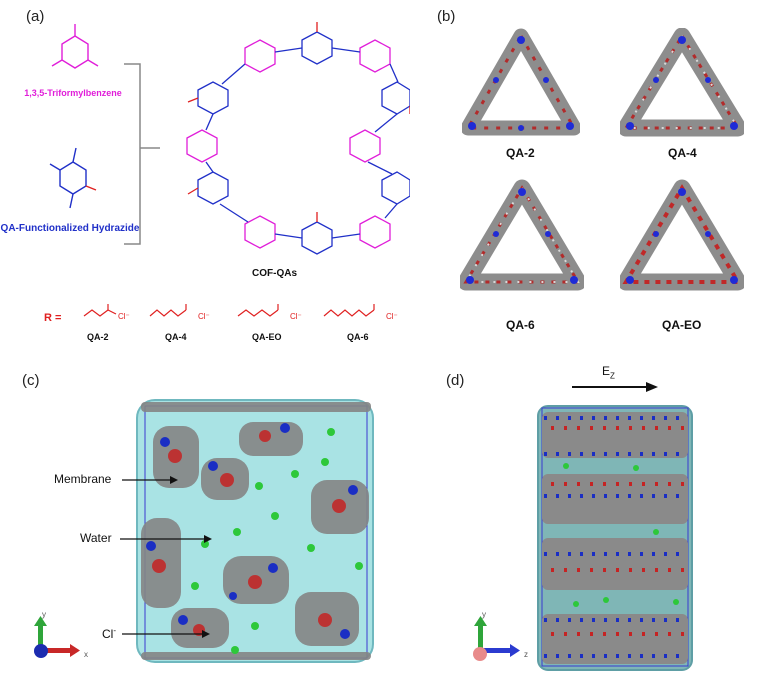 This screenshot has width=762, height=681. I want to click on pore-model-qa4, so click(682, 82).